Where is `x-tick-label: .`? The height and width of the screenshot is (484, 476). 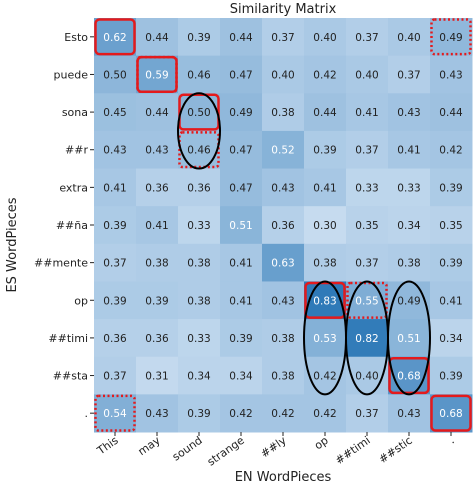
x-tick-label: . is located at coordinates (451, 440).